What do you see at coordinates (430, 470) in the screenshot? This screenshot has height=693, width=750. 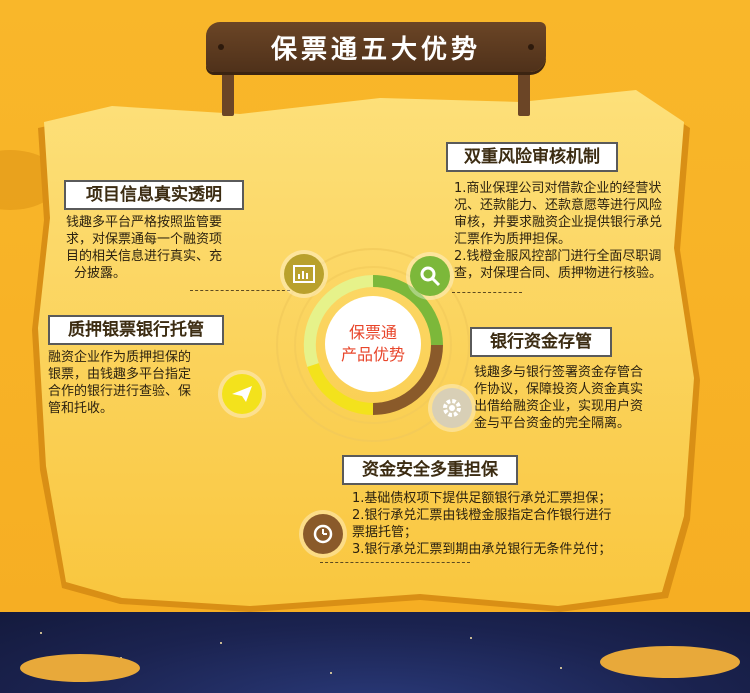 I see `section-title-safety: 资金安全多重担保` at bounding box center [430, 470].